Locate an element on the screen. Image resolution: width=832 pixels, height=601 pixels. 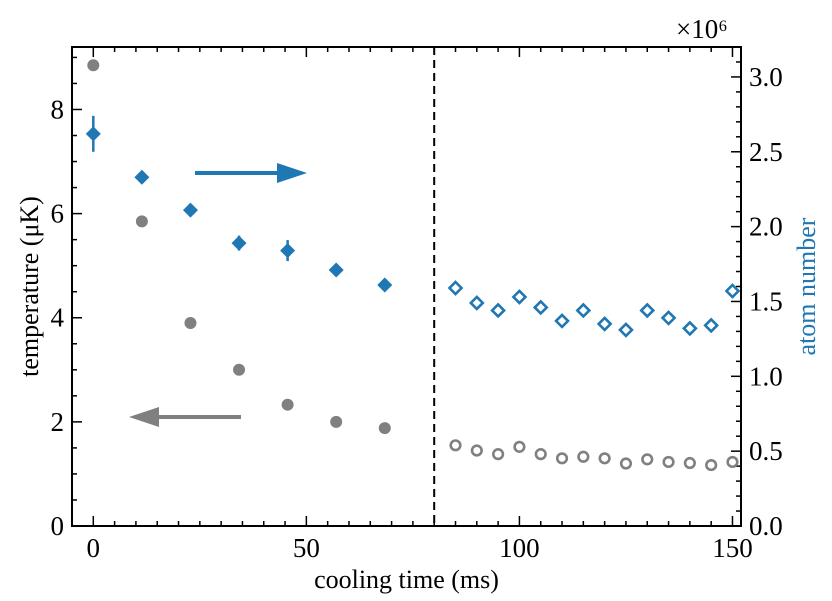
y-axis-multiplier: ×10⁶ is located at coordinates (702, 29).